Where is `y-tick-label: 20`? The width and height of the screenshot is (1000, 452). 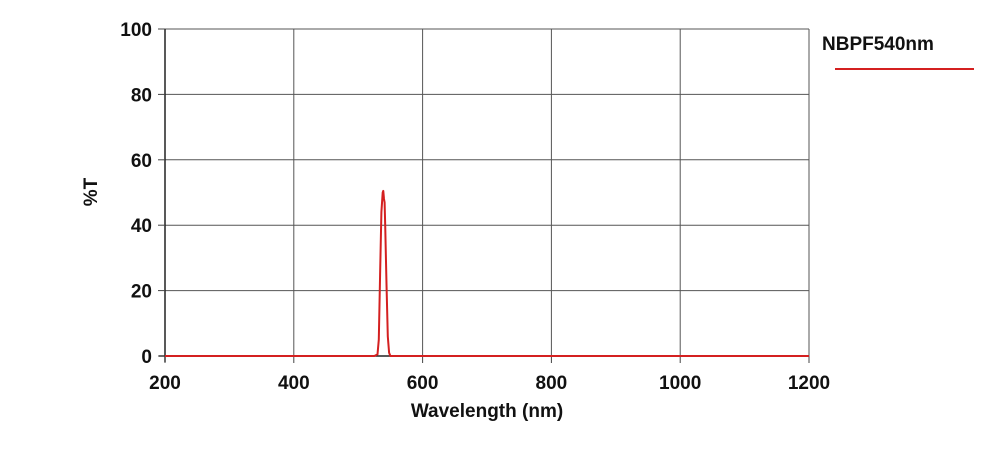 y-tick-label: 20 is located at coordinates (141, 292).